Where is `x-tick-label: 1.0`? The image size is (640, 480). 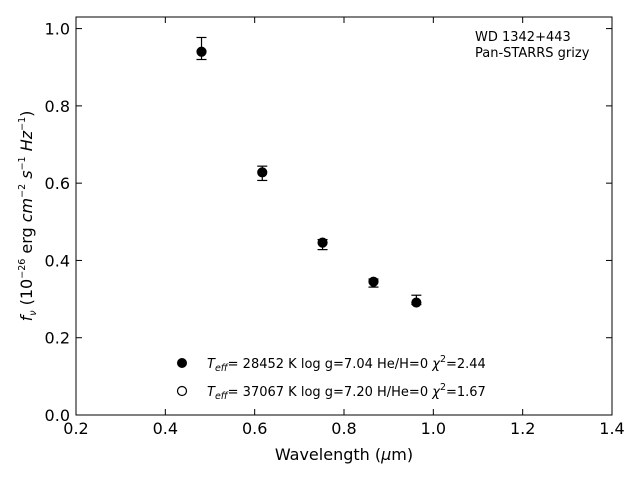
x-tick-label: 1.0 is located at coordinates (433, 428).